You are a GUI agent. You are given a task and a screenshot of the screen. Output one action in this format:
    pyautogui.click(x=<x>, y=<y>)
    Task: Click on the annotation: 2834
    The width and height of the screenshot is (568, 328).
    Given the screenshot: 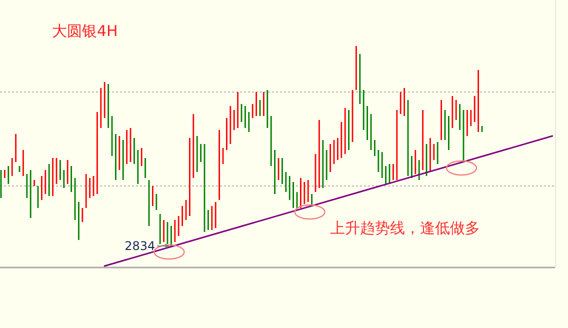 What is the action you would take?
    pyautogui.click(x=140, y=246)
    